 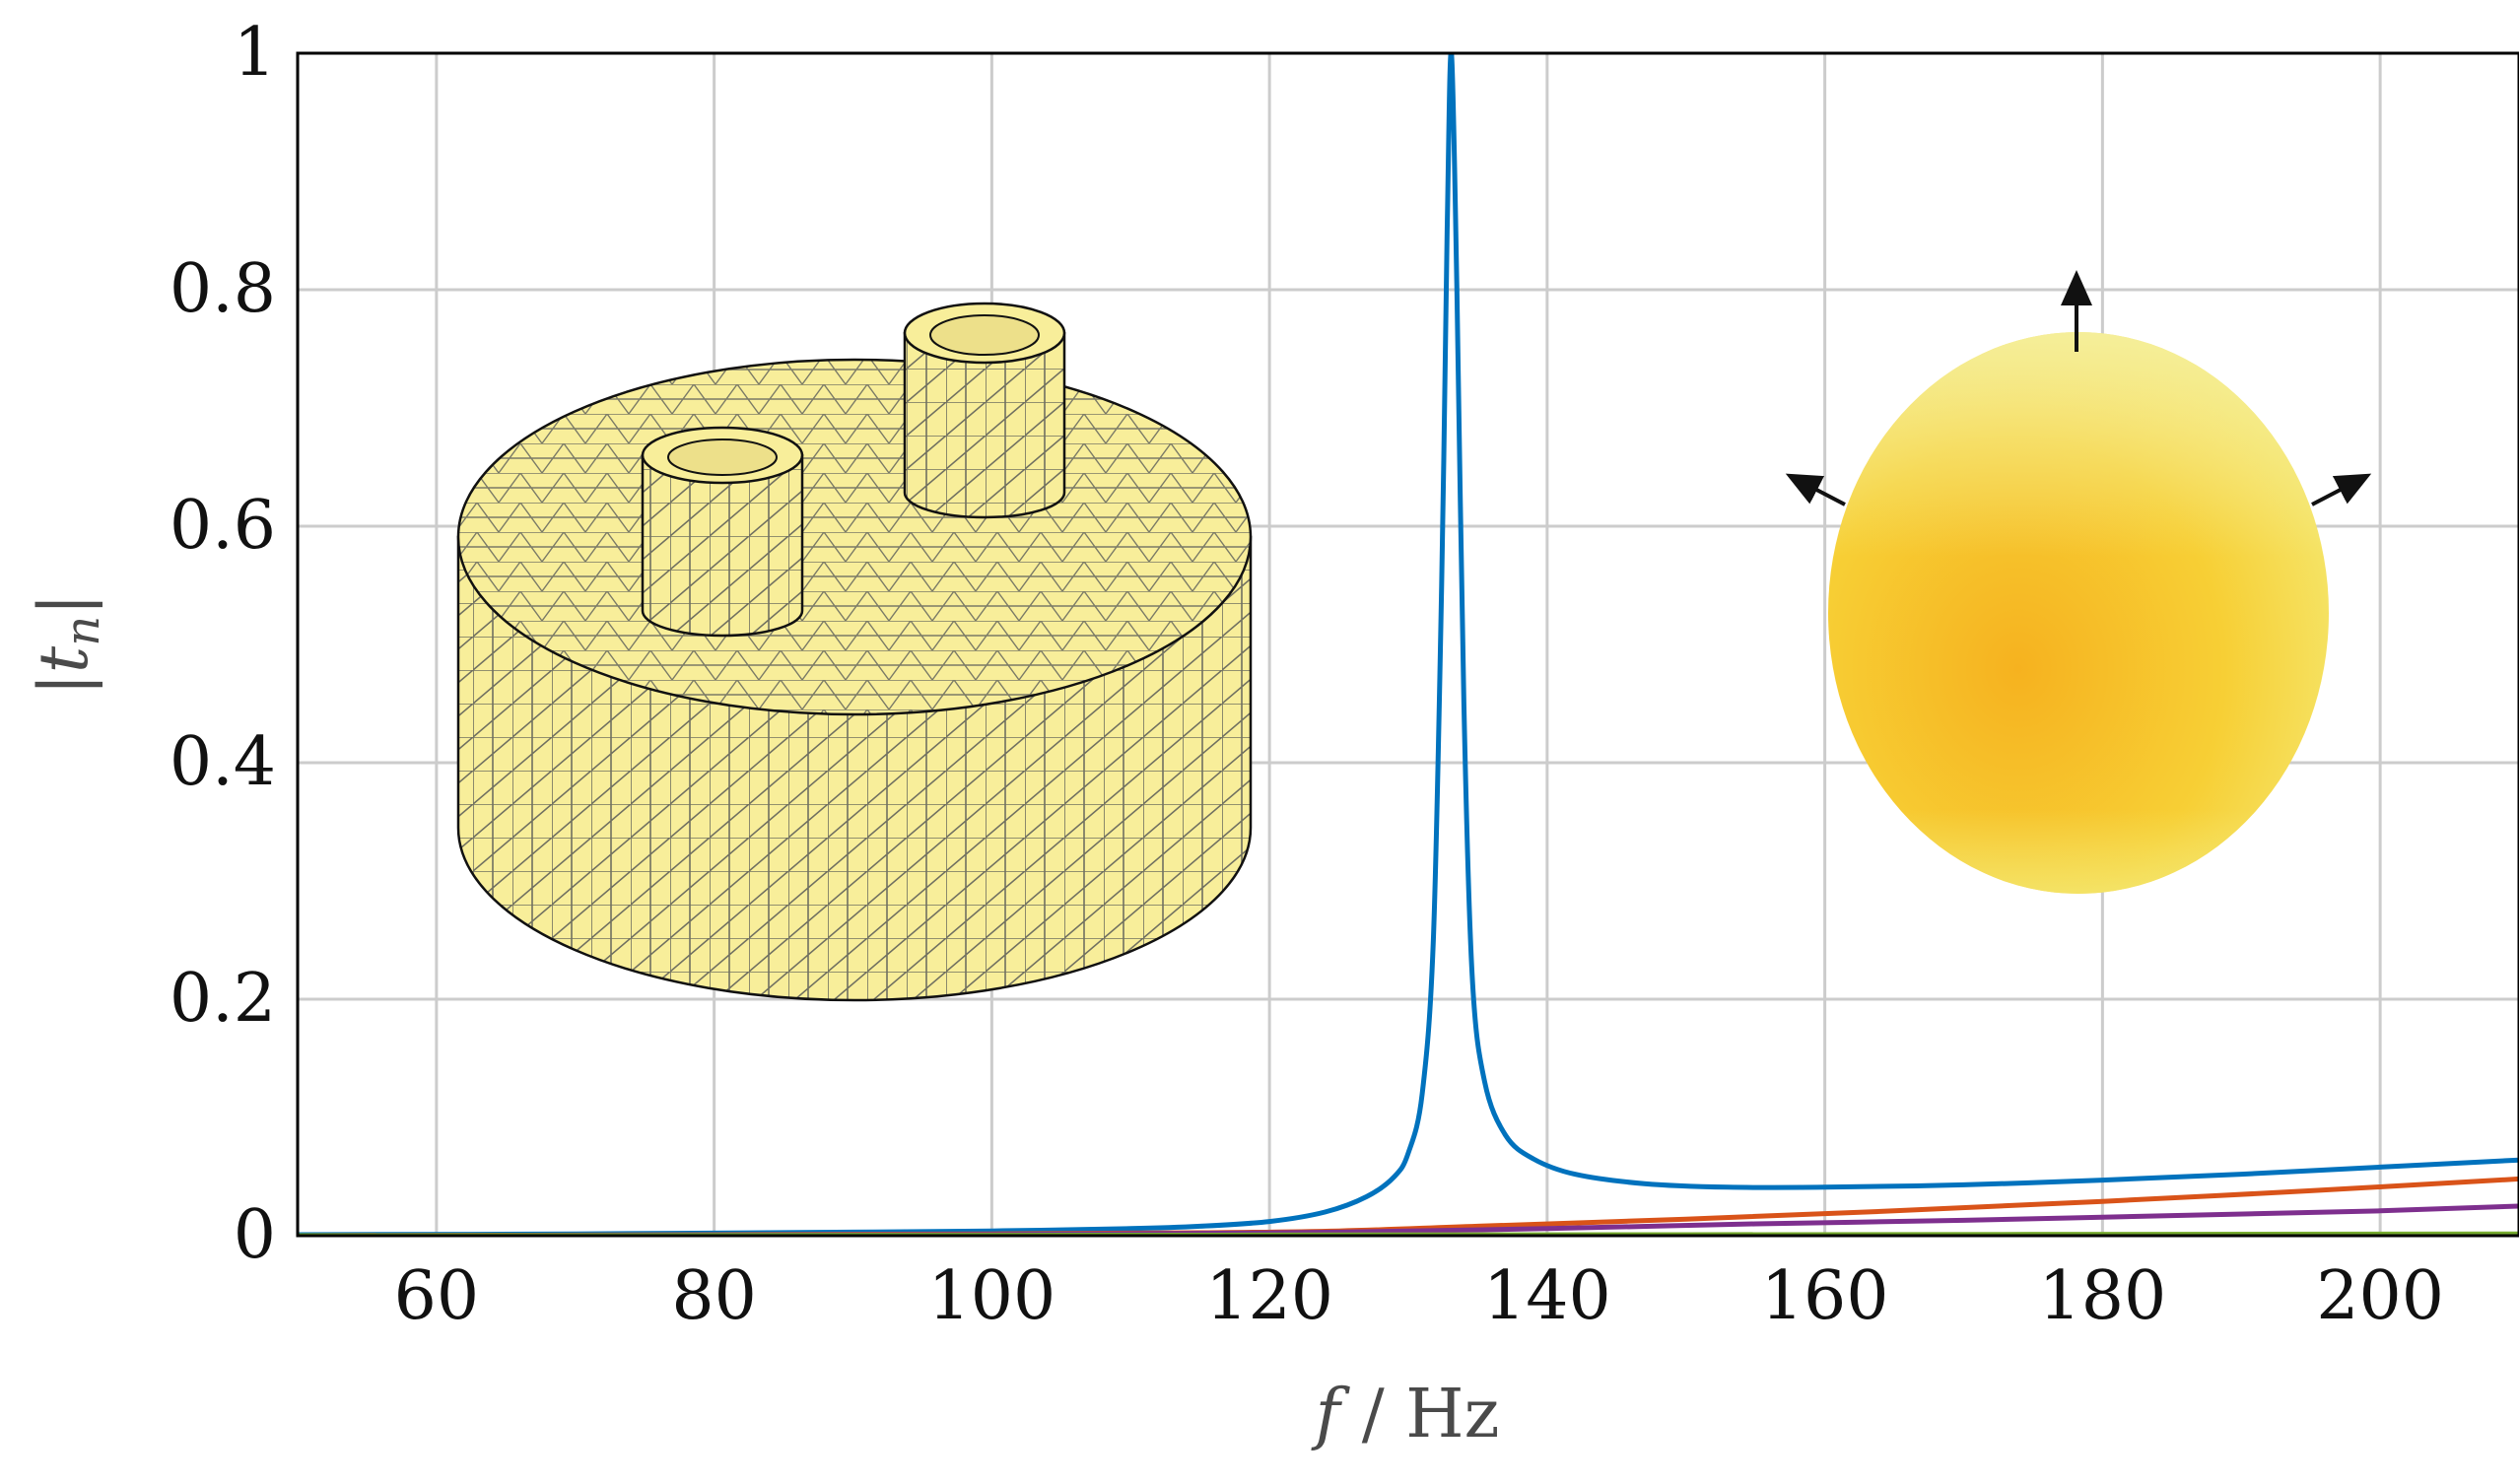 I want to click on x-axis-label: f / Hz, so click(x=1405, y=1414).